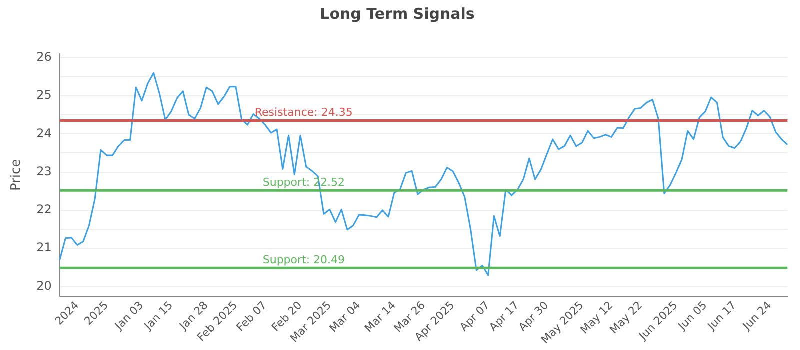 This screenshot has width=800, height=350. Describe the element at coordinates (721, 316) in the screenshot. I see `x-tick-label: Jun 17` at that location.